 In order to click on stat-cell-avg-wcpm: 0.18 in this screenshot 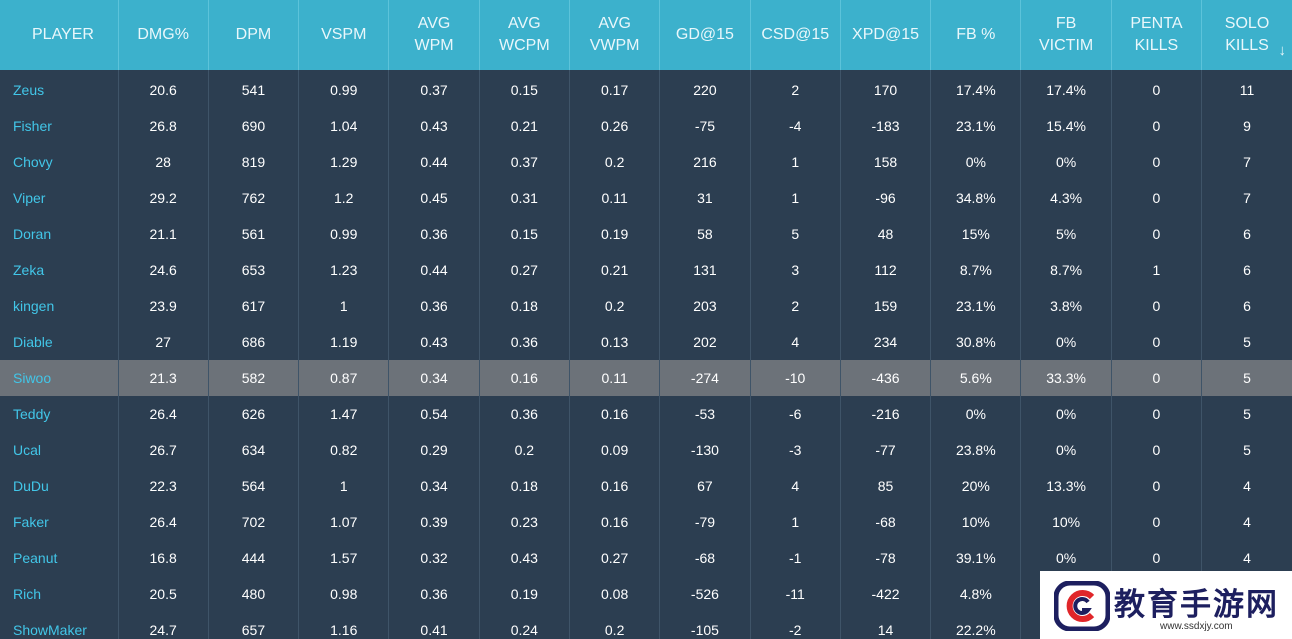, I will do `click(524, 486)`.